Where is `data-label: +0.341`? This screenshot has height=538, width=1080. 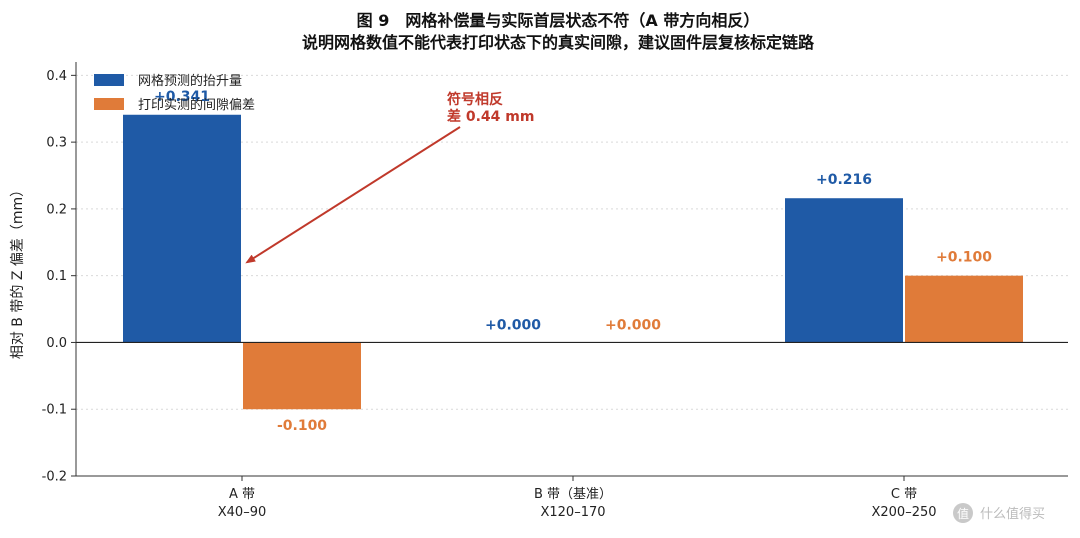
data-label: +0.341 is located at coordinates (182, 97).